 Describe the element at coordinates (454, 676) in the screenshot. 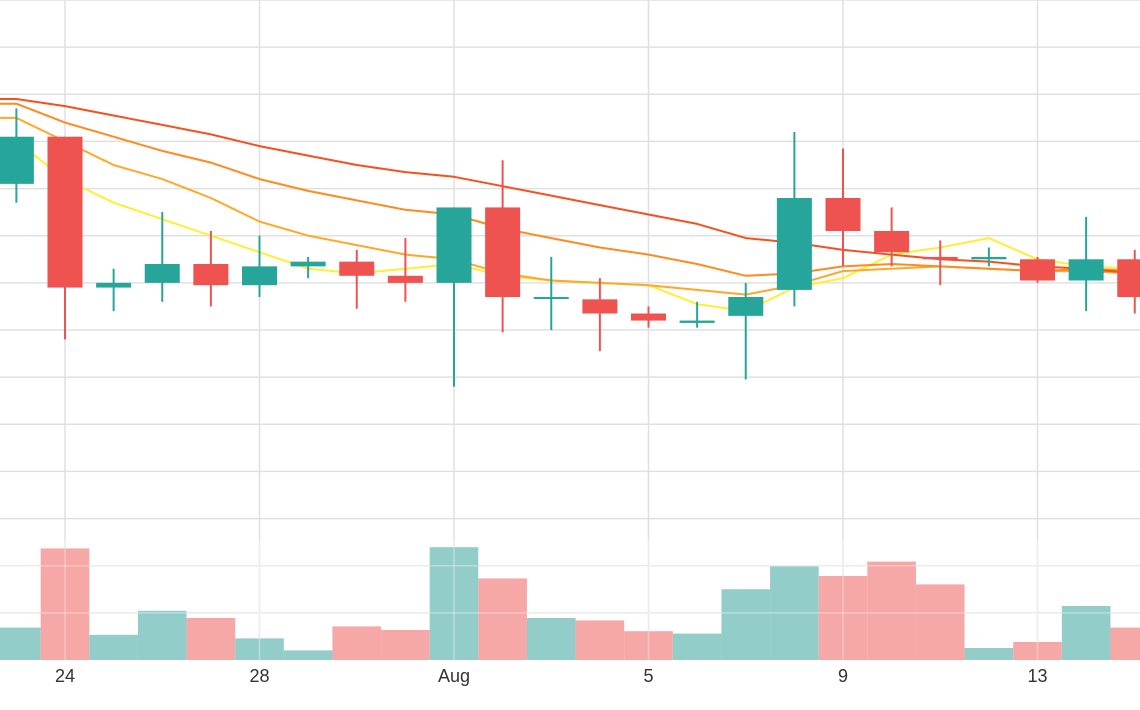

I see `x-tick-label: Aug` at that location.